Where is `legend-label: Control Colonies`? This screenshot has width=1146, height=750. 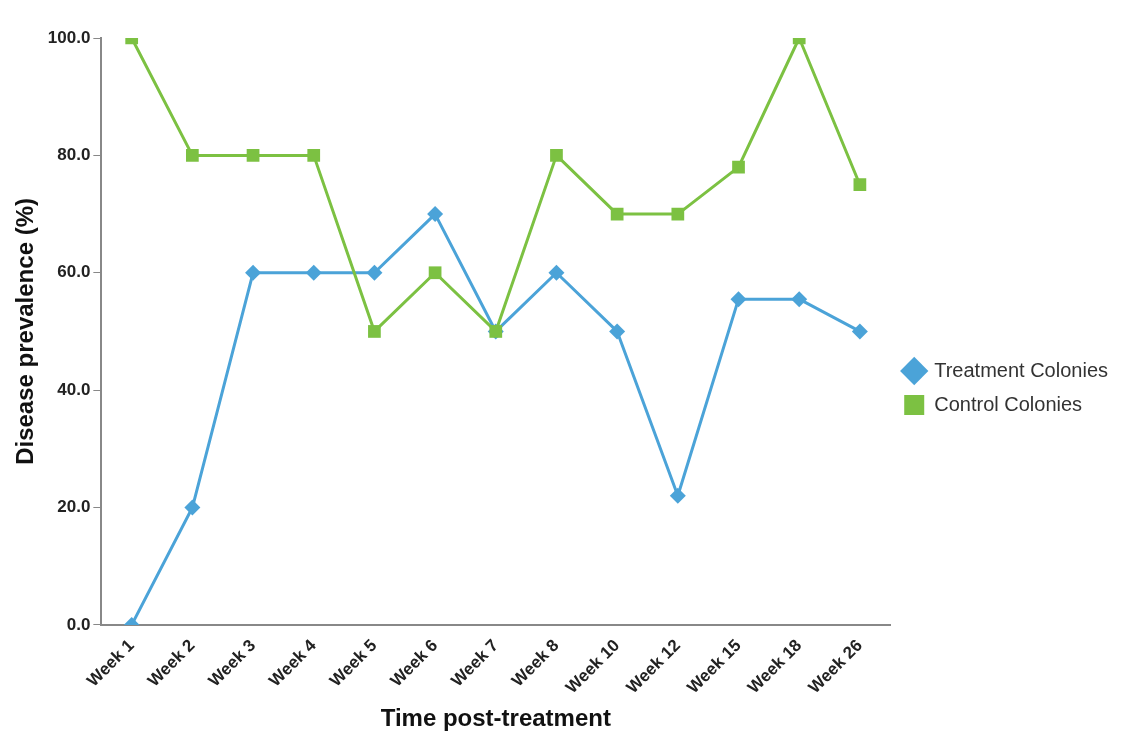
legend-label: Control Colonies is located at coordinates (1008, 403).